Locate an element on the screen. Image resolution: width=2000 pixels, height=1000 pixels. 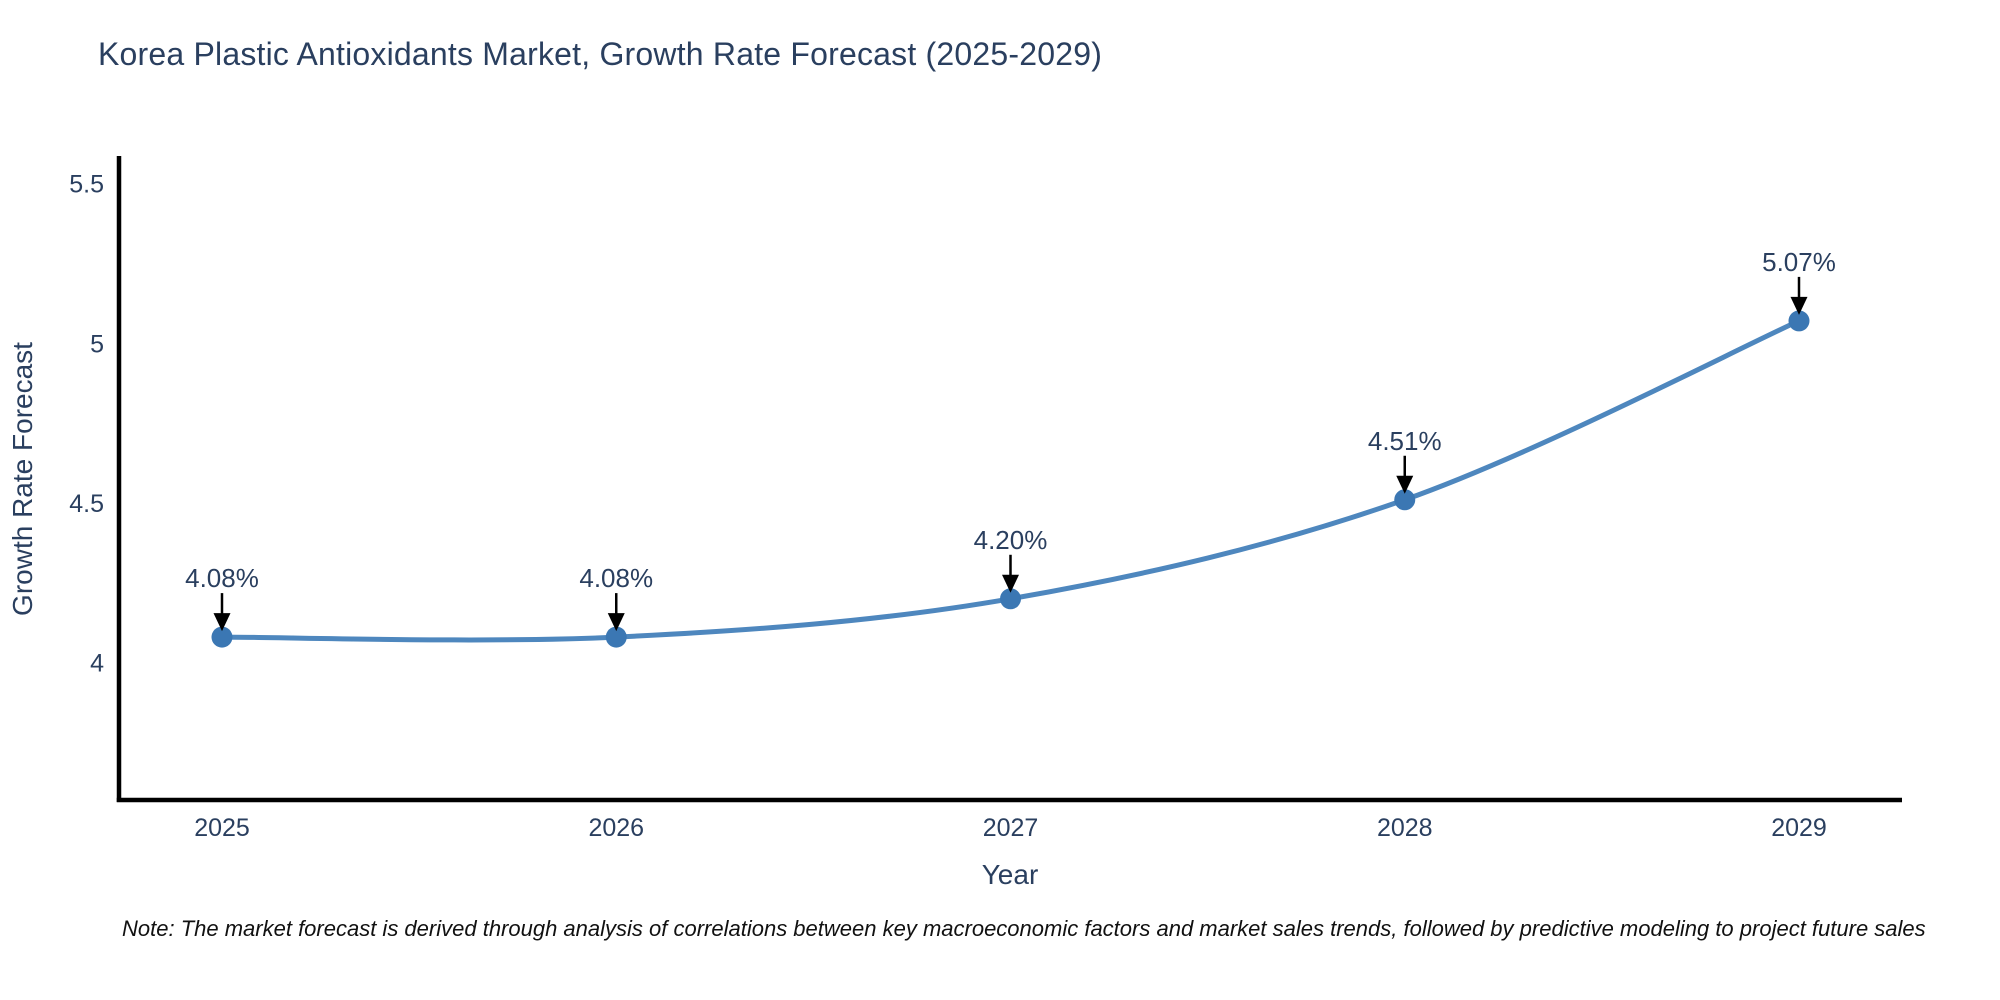
x-axis-title: Year is located at coordinates (1010, 874).